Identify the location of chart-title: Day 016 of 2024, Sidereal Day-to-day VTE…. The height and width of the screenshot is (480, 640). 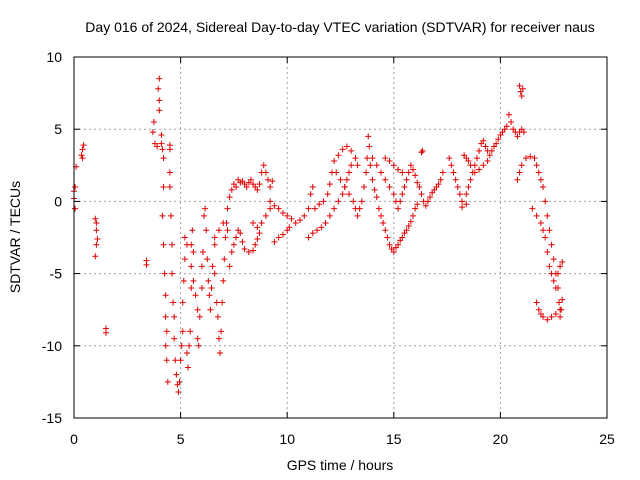
(339, 27).